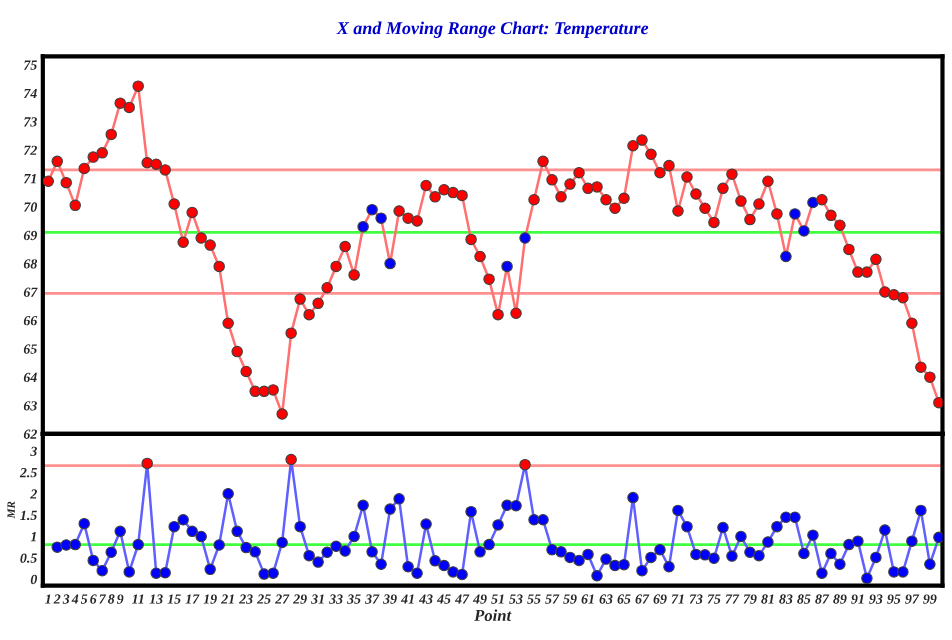 Image resolution: width=952 pixels, height=640 pixels. I want to click on chart-title: X and Moving Range Chart: Temperature, so click(492, 29).